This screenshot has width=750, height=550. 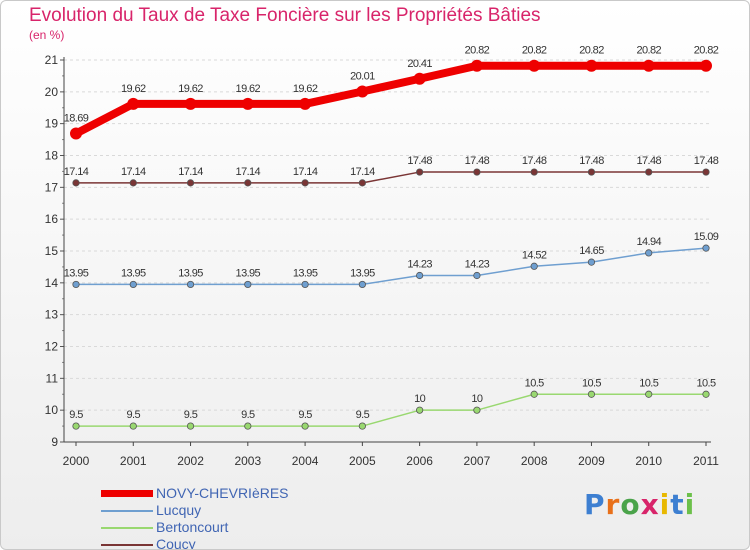 What do you see at coordinates (595, 504) in the screenshot?
I see `logo-letter: P` at bounding box center [595, 504].